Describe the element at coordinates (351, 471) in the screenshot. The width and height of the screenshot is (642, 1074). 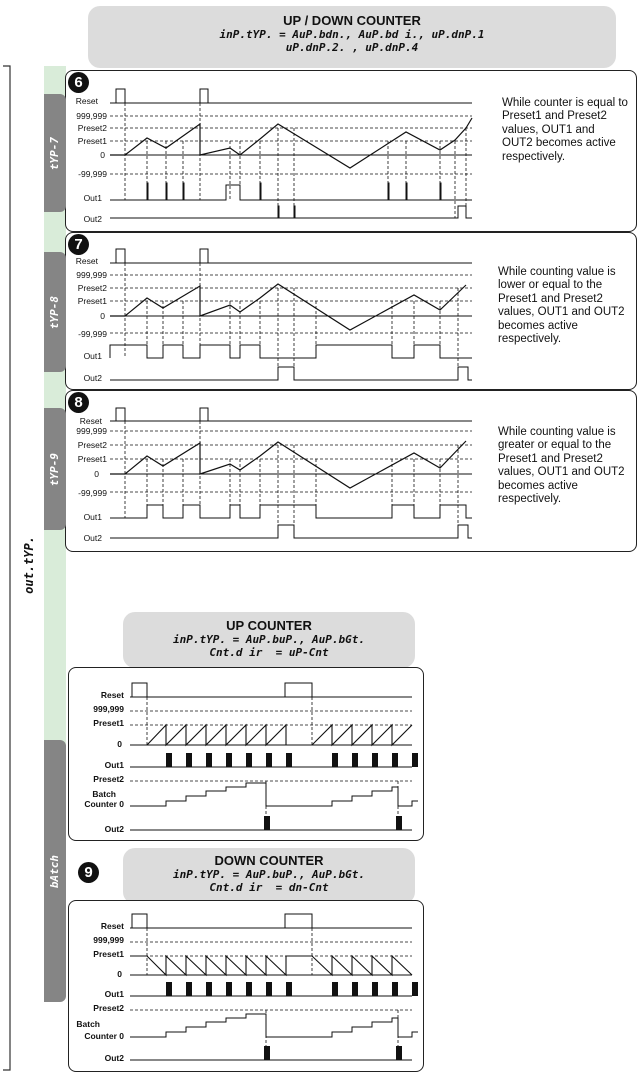
I see `section-box-typ9` at that location.